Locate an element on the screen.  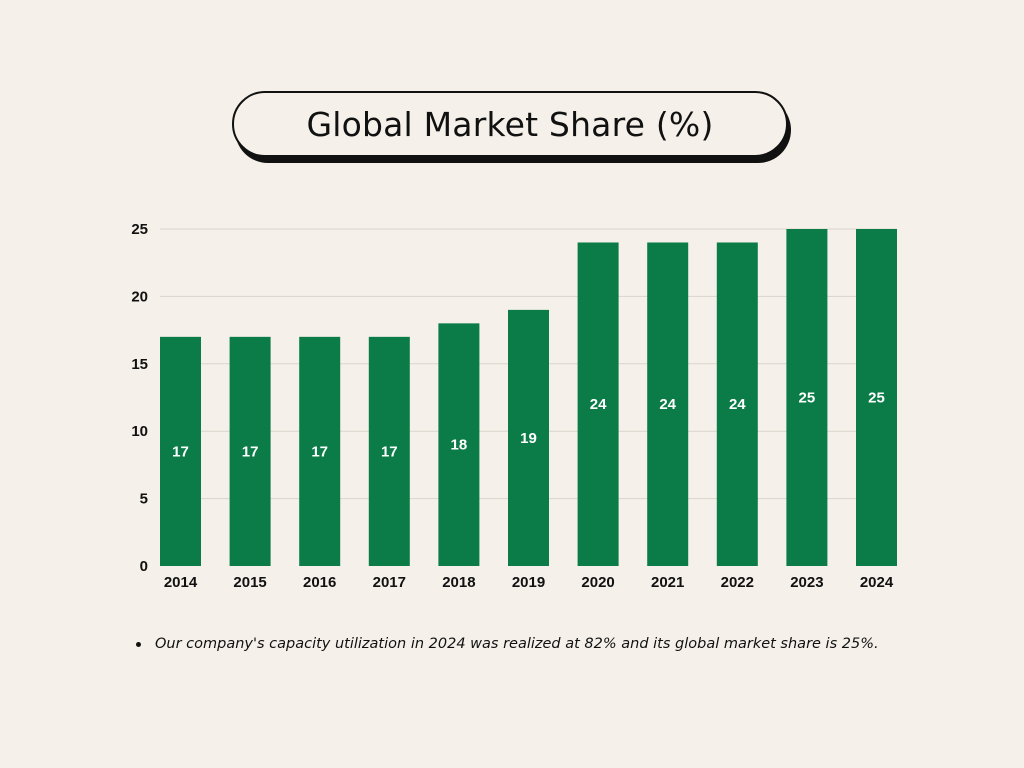
bar-value-label: 18 is located at coordinates (459, 445).